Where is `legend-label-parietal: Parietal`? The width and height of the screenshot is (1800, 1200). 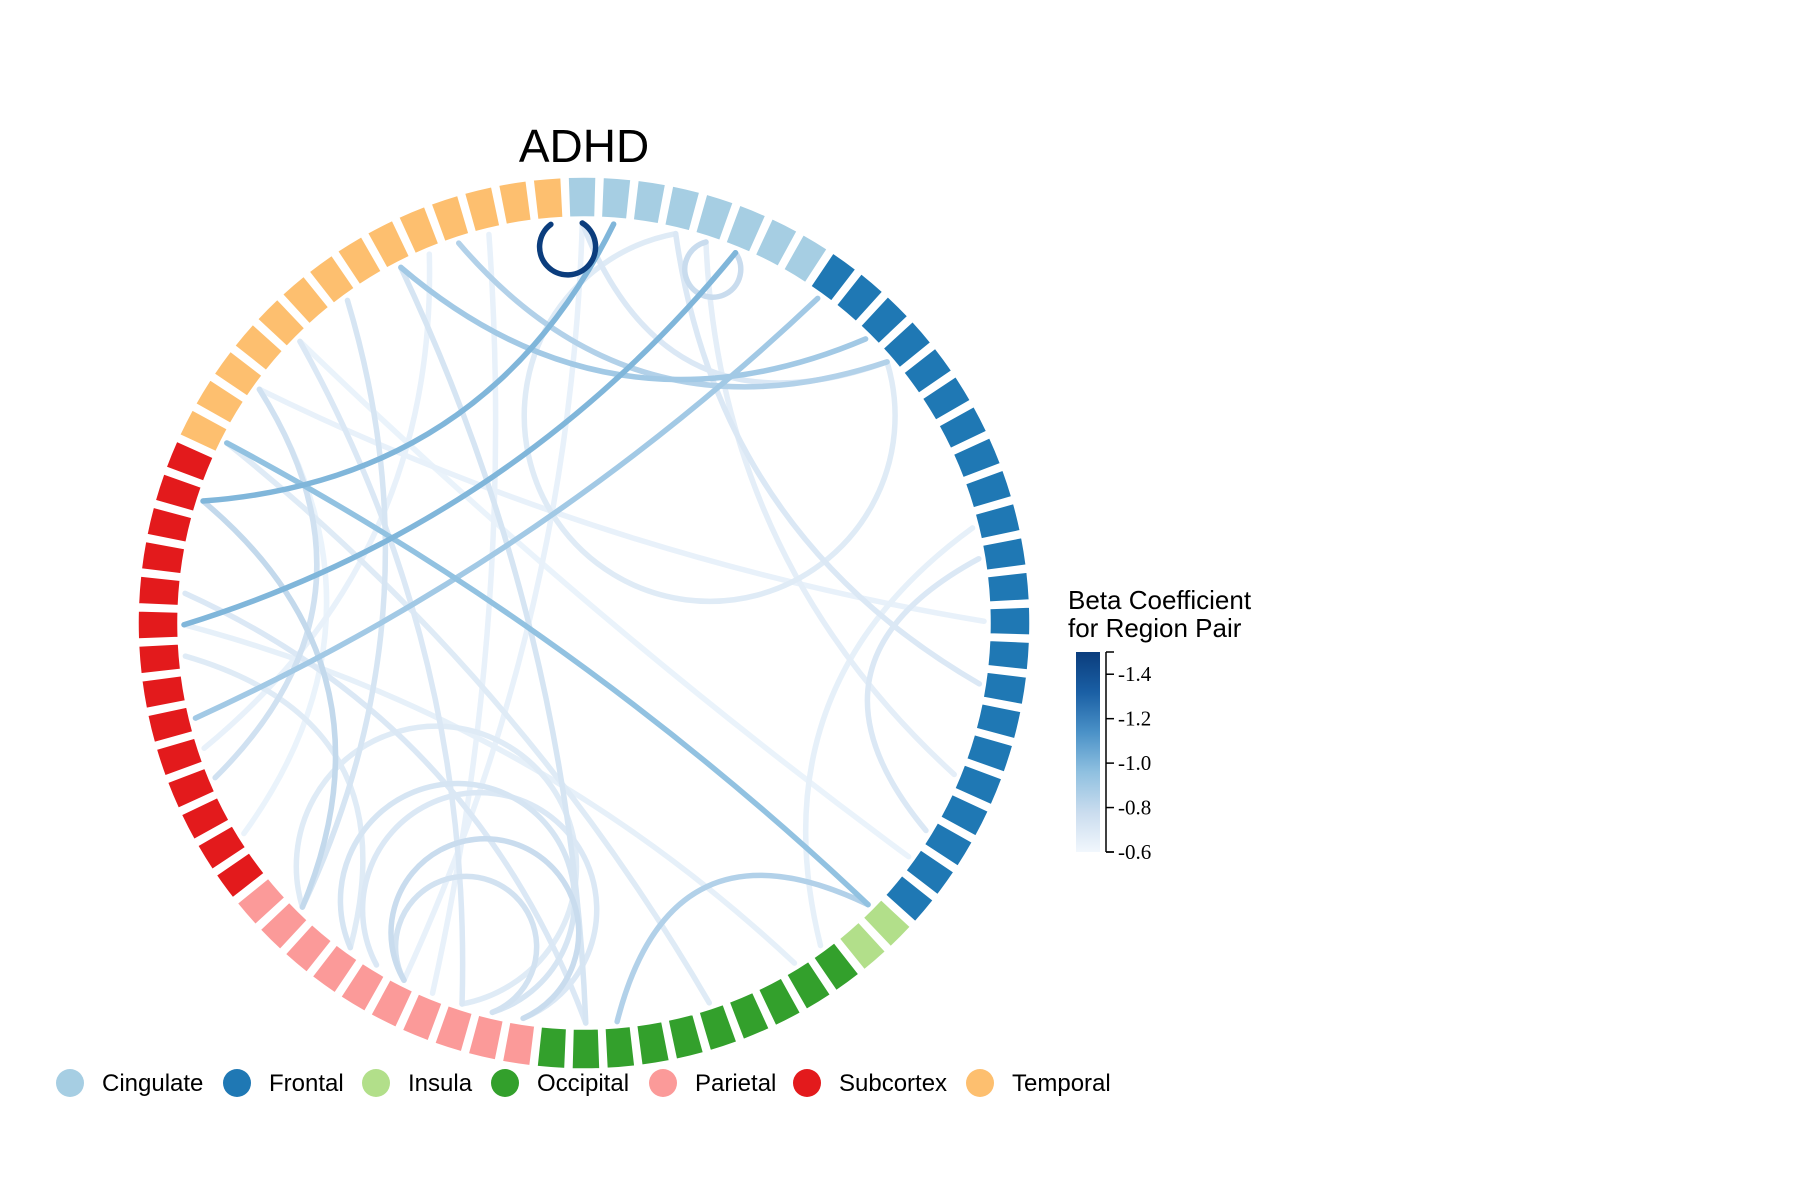 legend-label-parietal: Parietal is located at coordinates (735, 1083).